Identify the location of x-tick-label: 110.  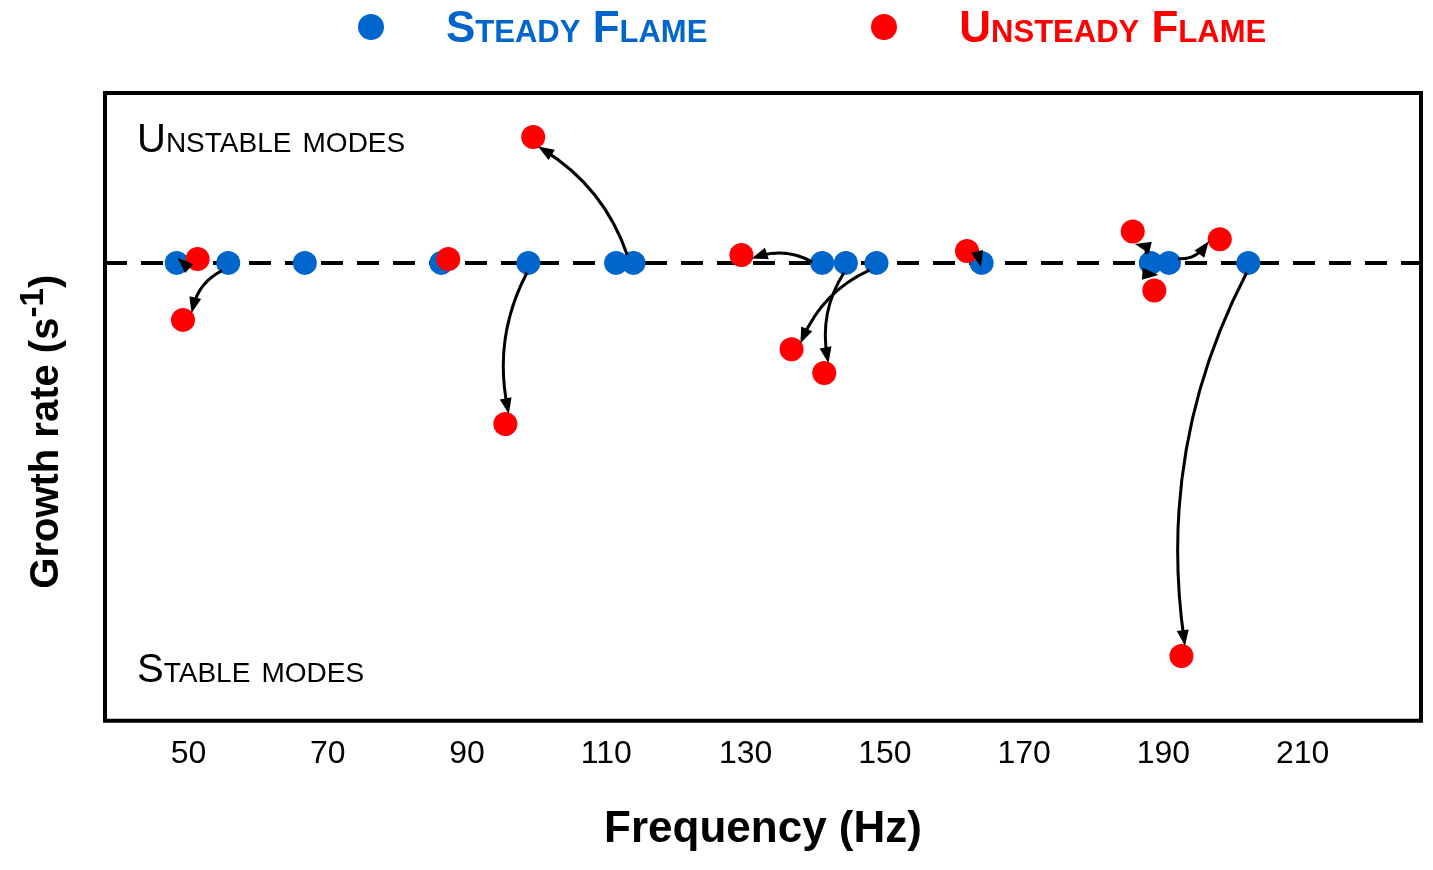
(606, 751).